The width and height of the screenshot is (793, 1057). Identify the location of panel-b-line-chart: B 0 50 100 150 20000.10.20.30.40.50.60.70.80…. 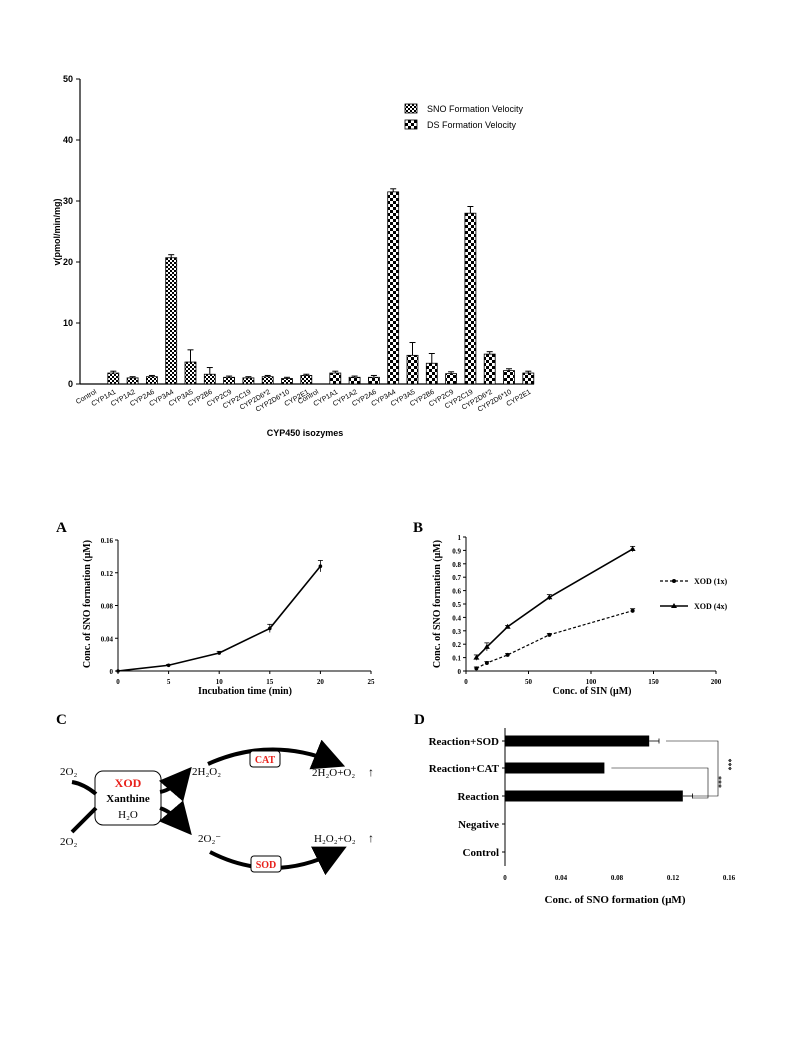
(570, 608).